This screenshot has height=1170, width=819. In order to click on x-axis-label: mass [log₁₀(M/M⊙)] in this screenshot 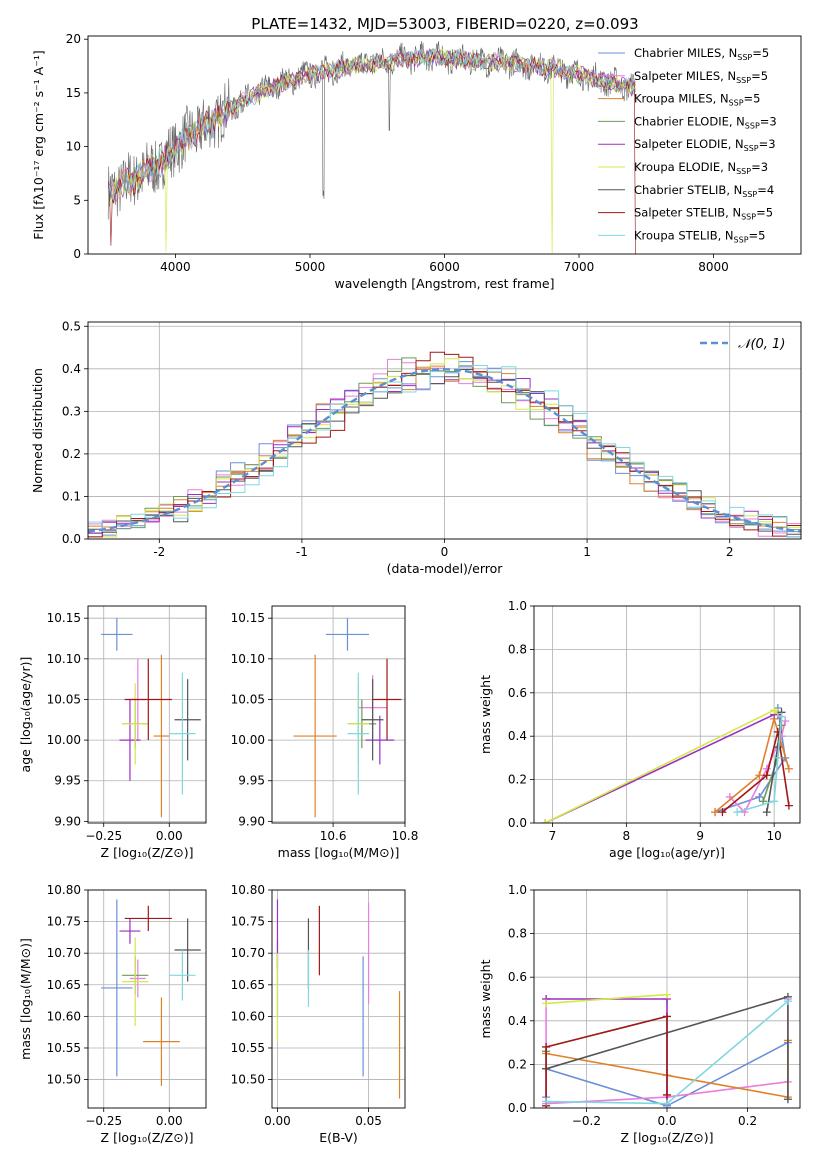, I will do `click(339, 852)`.